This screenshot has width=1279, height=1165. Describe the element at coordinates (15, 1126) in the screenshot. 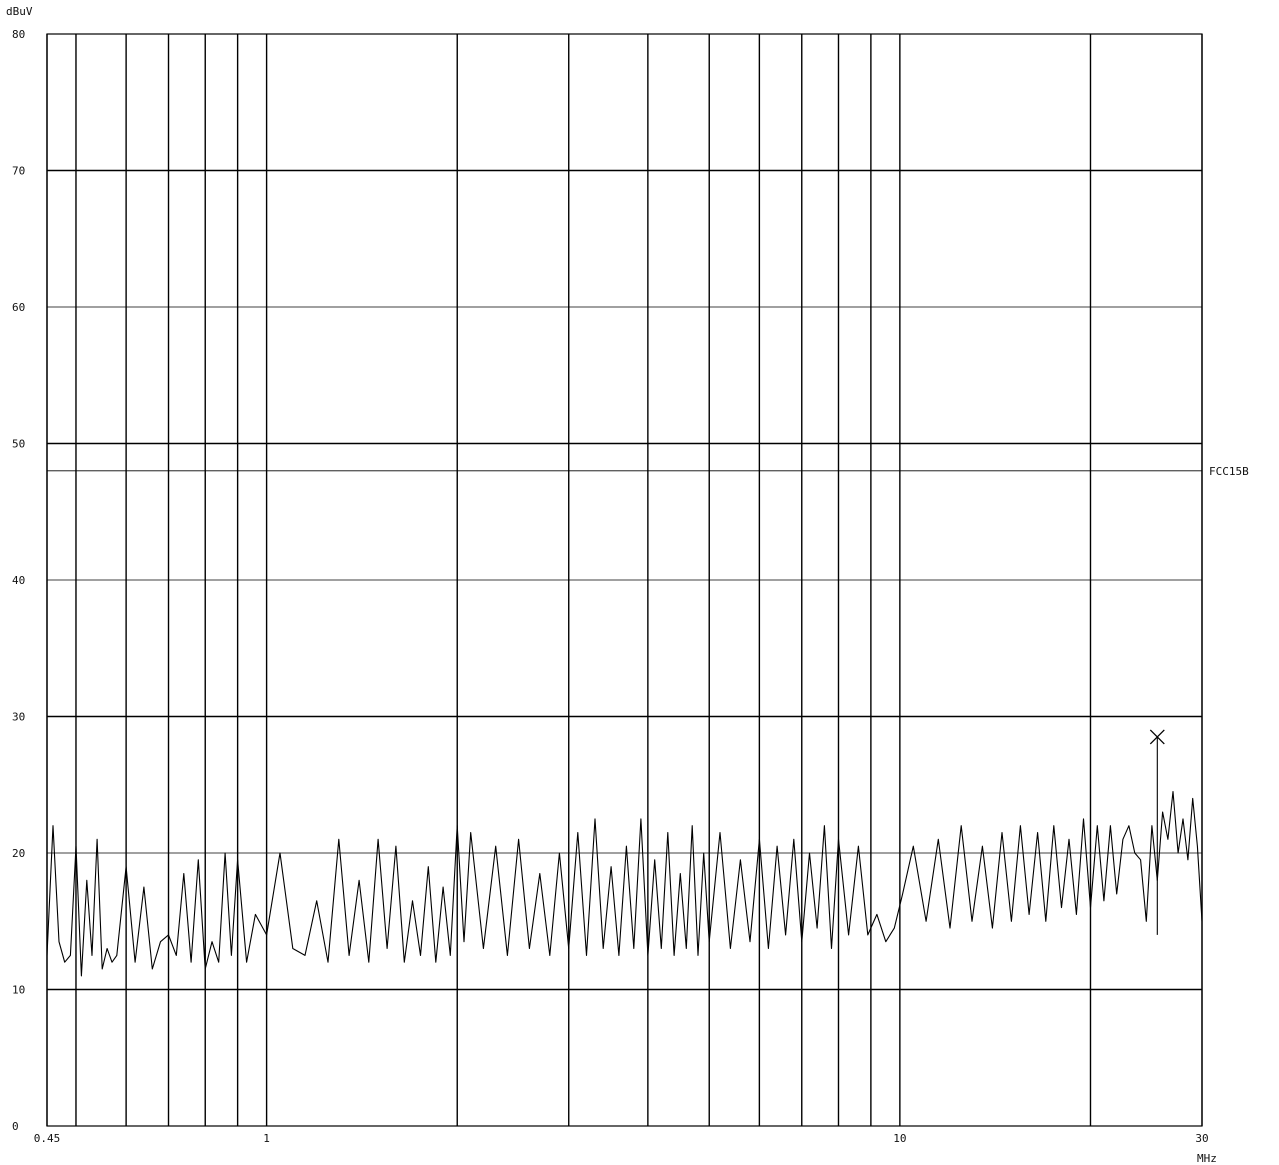

I see `y-tick-label: 0` at that location.